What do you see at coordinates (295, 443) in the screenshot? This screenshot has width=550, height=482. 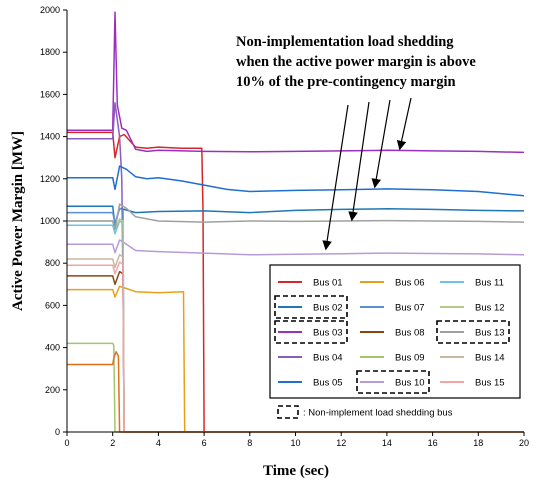 I see `x-tick-label: 10` at bounding box center [295, 443].